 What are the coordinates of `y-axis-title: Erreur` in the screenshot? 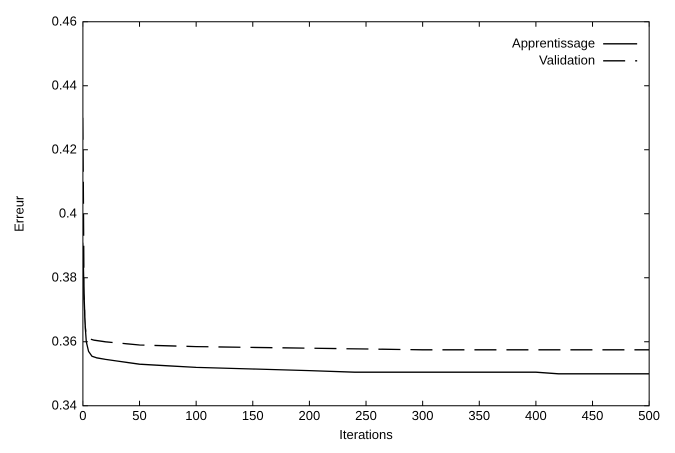 It's located at (18, 213).